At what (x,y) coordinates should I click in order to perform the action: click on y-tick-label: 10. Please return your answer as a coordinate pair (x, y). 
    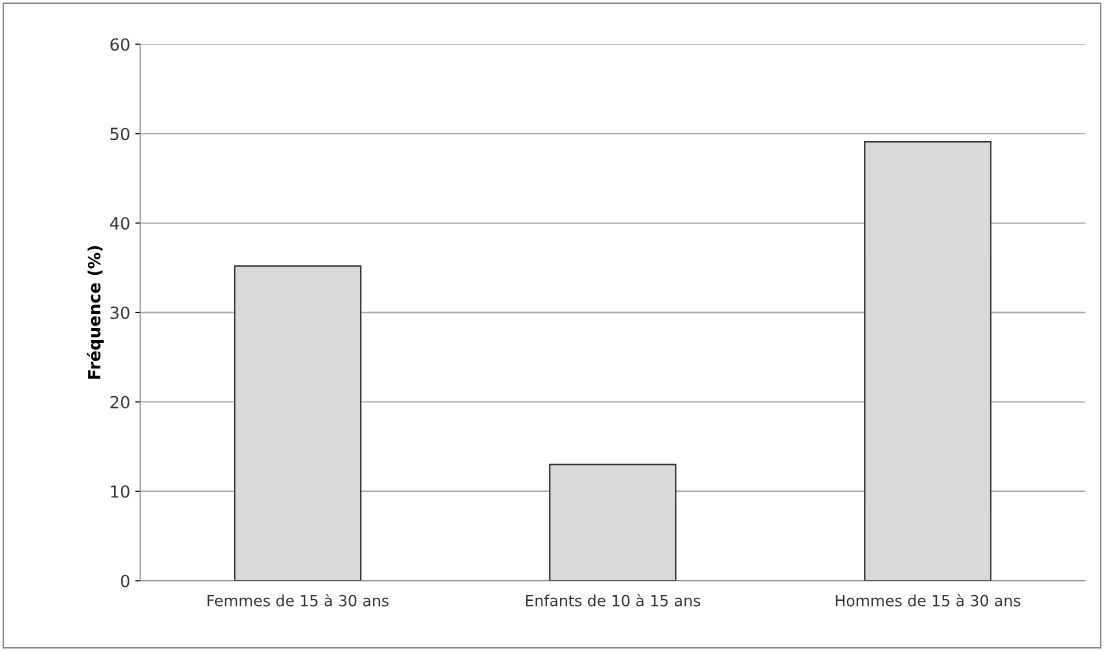
    Looking at the image, I should click on (120, 491).